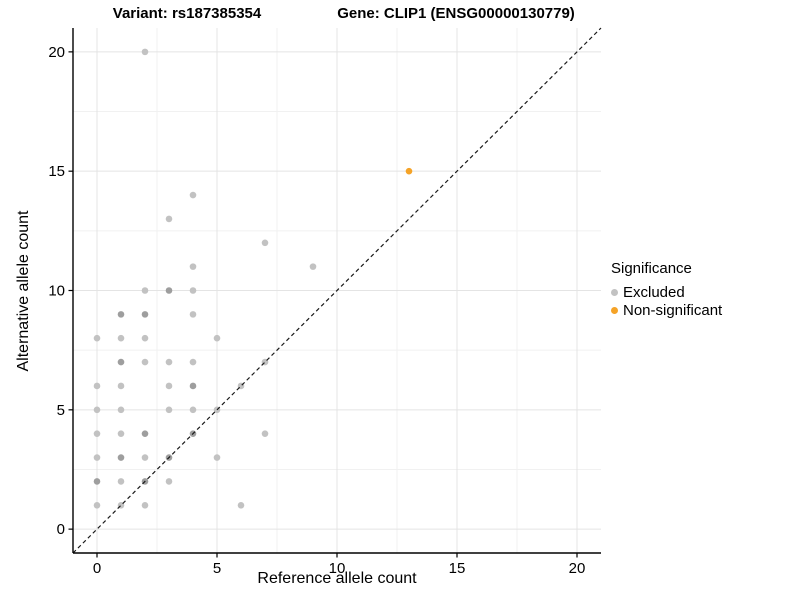 The width and height of the screenshot is (800, 600). I want to click on y-tick-label: 10, so click(56, 291).